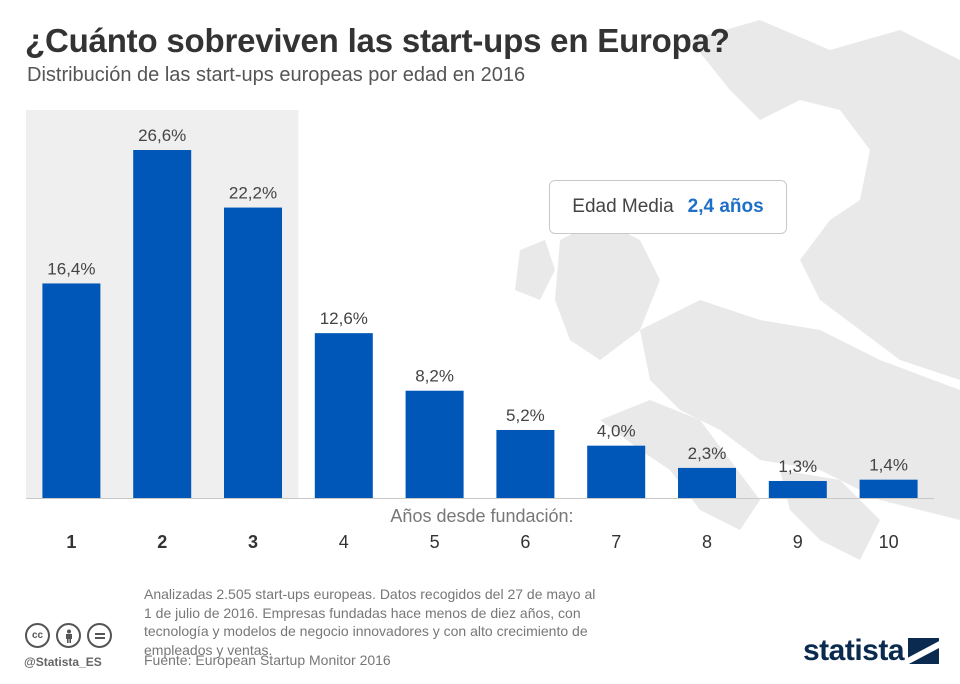 The height and width of the screenshot is (684, 960). I want to click on cc-icon: cc, so click(37, 635).